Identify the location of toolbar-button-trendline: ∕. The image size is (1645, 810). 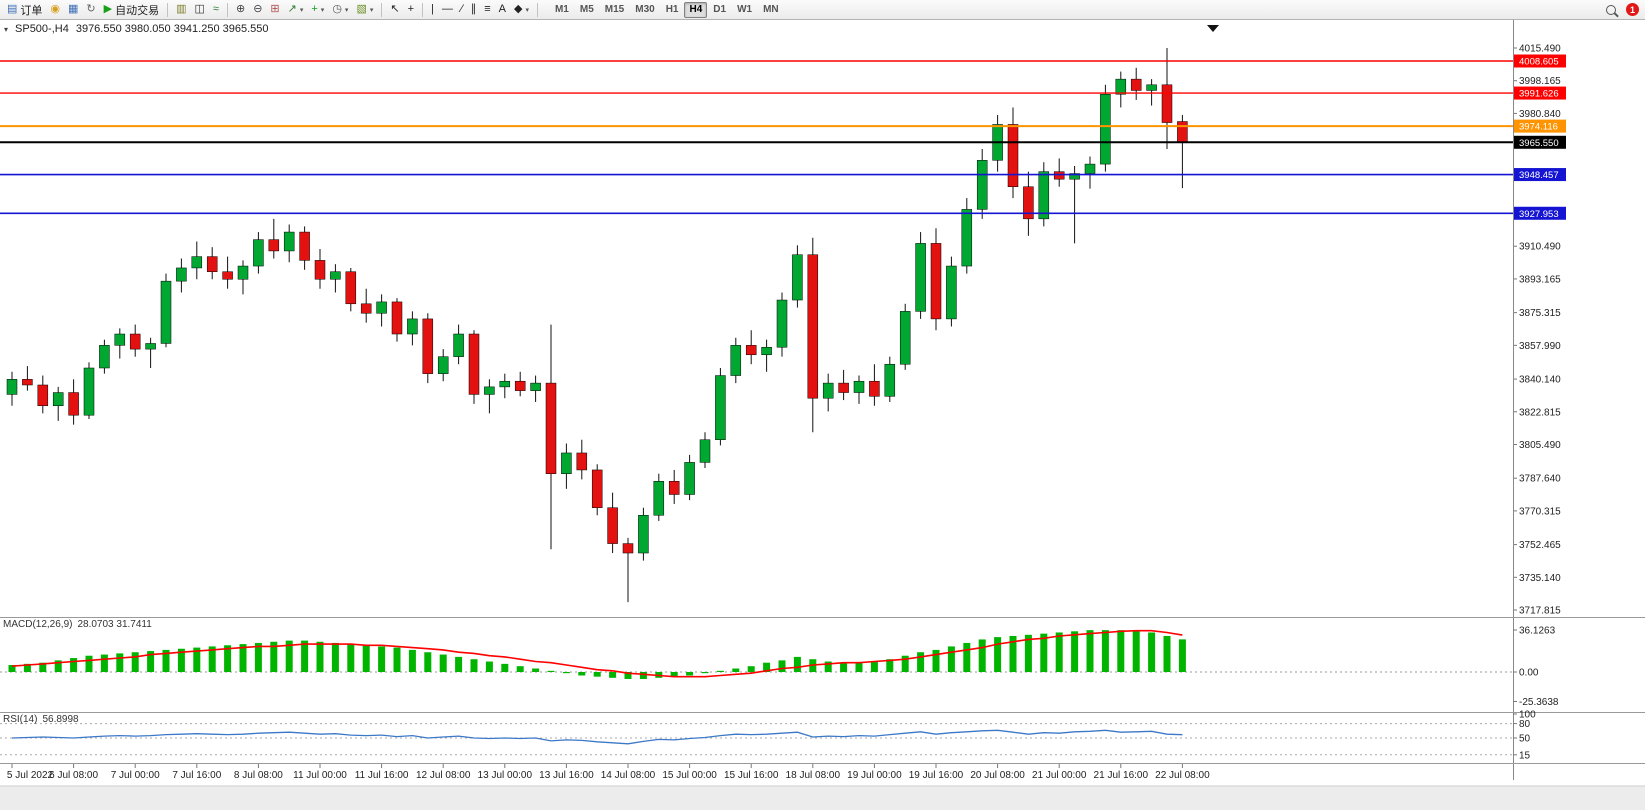
(462, 9).